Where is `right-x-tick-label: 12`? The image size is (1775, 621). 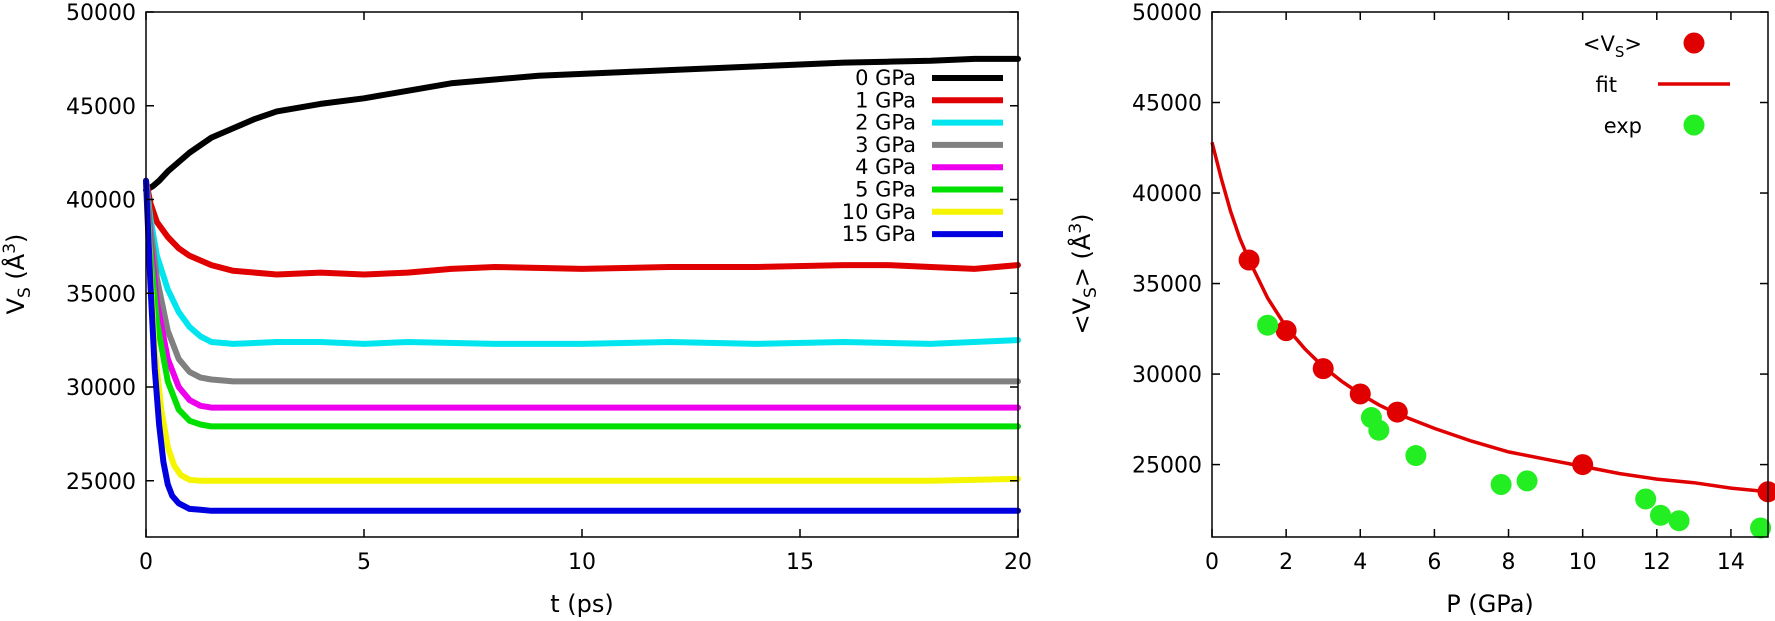
right-x-tick-label: 12 is located at coordinates (1657, 562).